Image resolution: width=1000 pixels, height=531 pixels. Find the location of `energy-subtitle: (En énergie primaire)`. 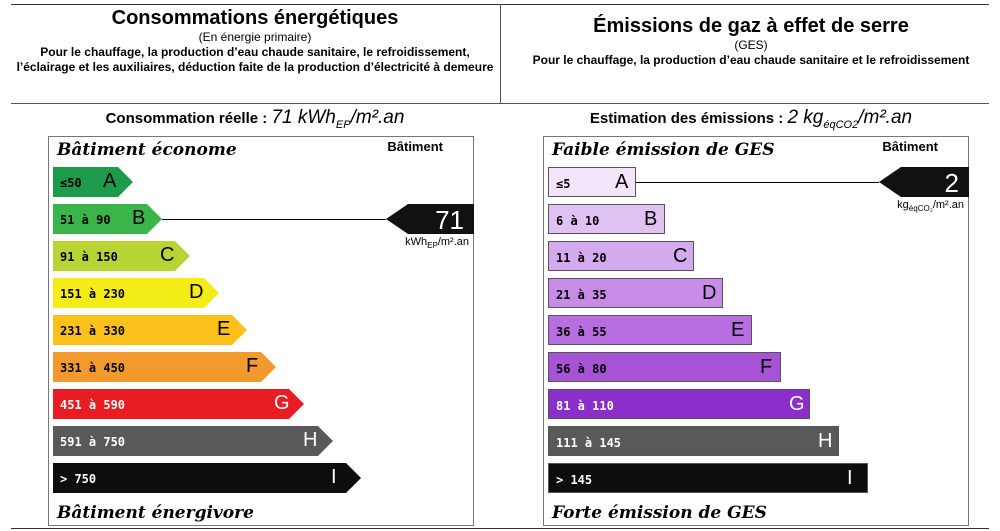

energy-subtitle: (En énergie primaire) is located at coordinates (255, 37).